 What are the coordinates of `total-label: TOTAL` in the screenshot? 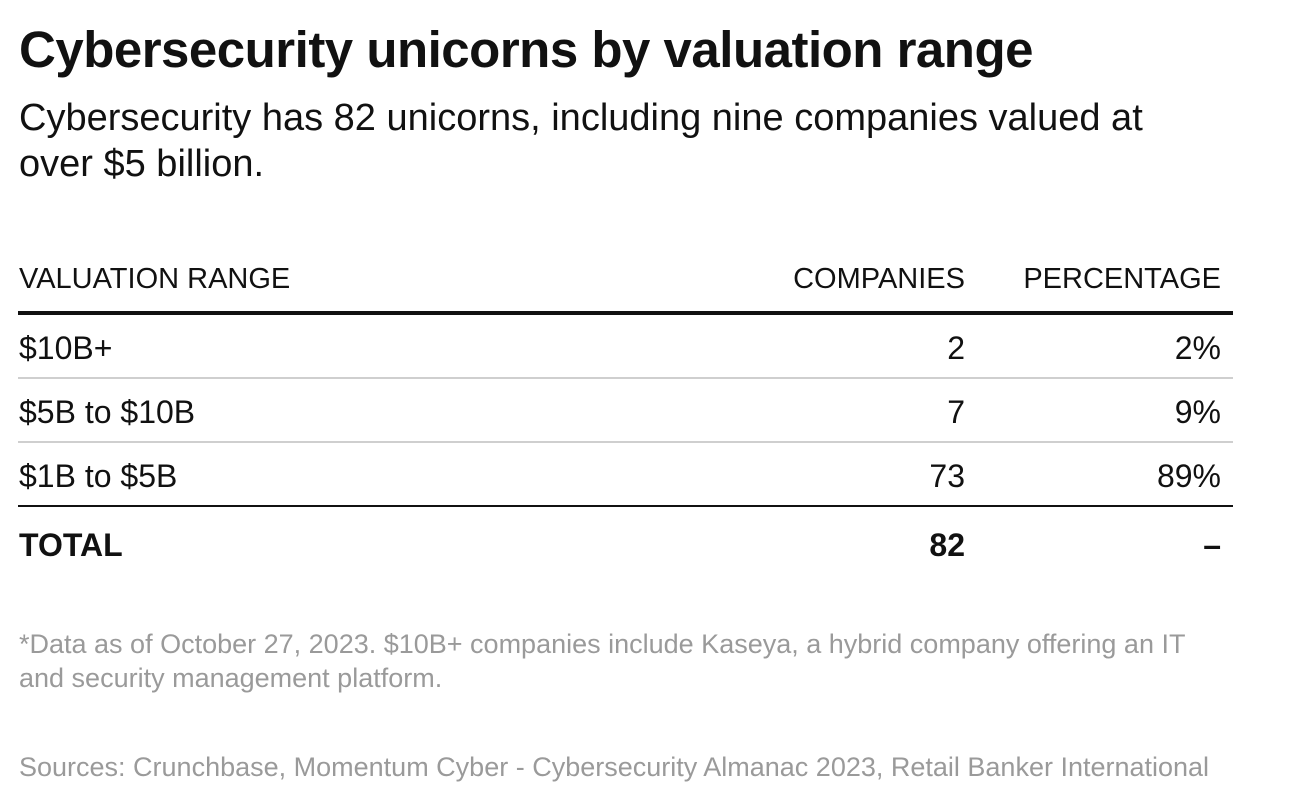 It's located at (71, 545).